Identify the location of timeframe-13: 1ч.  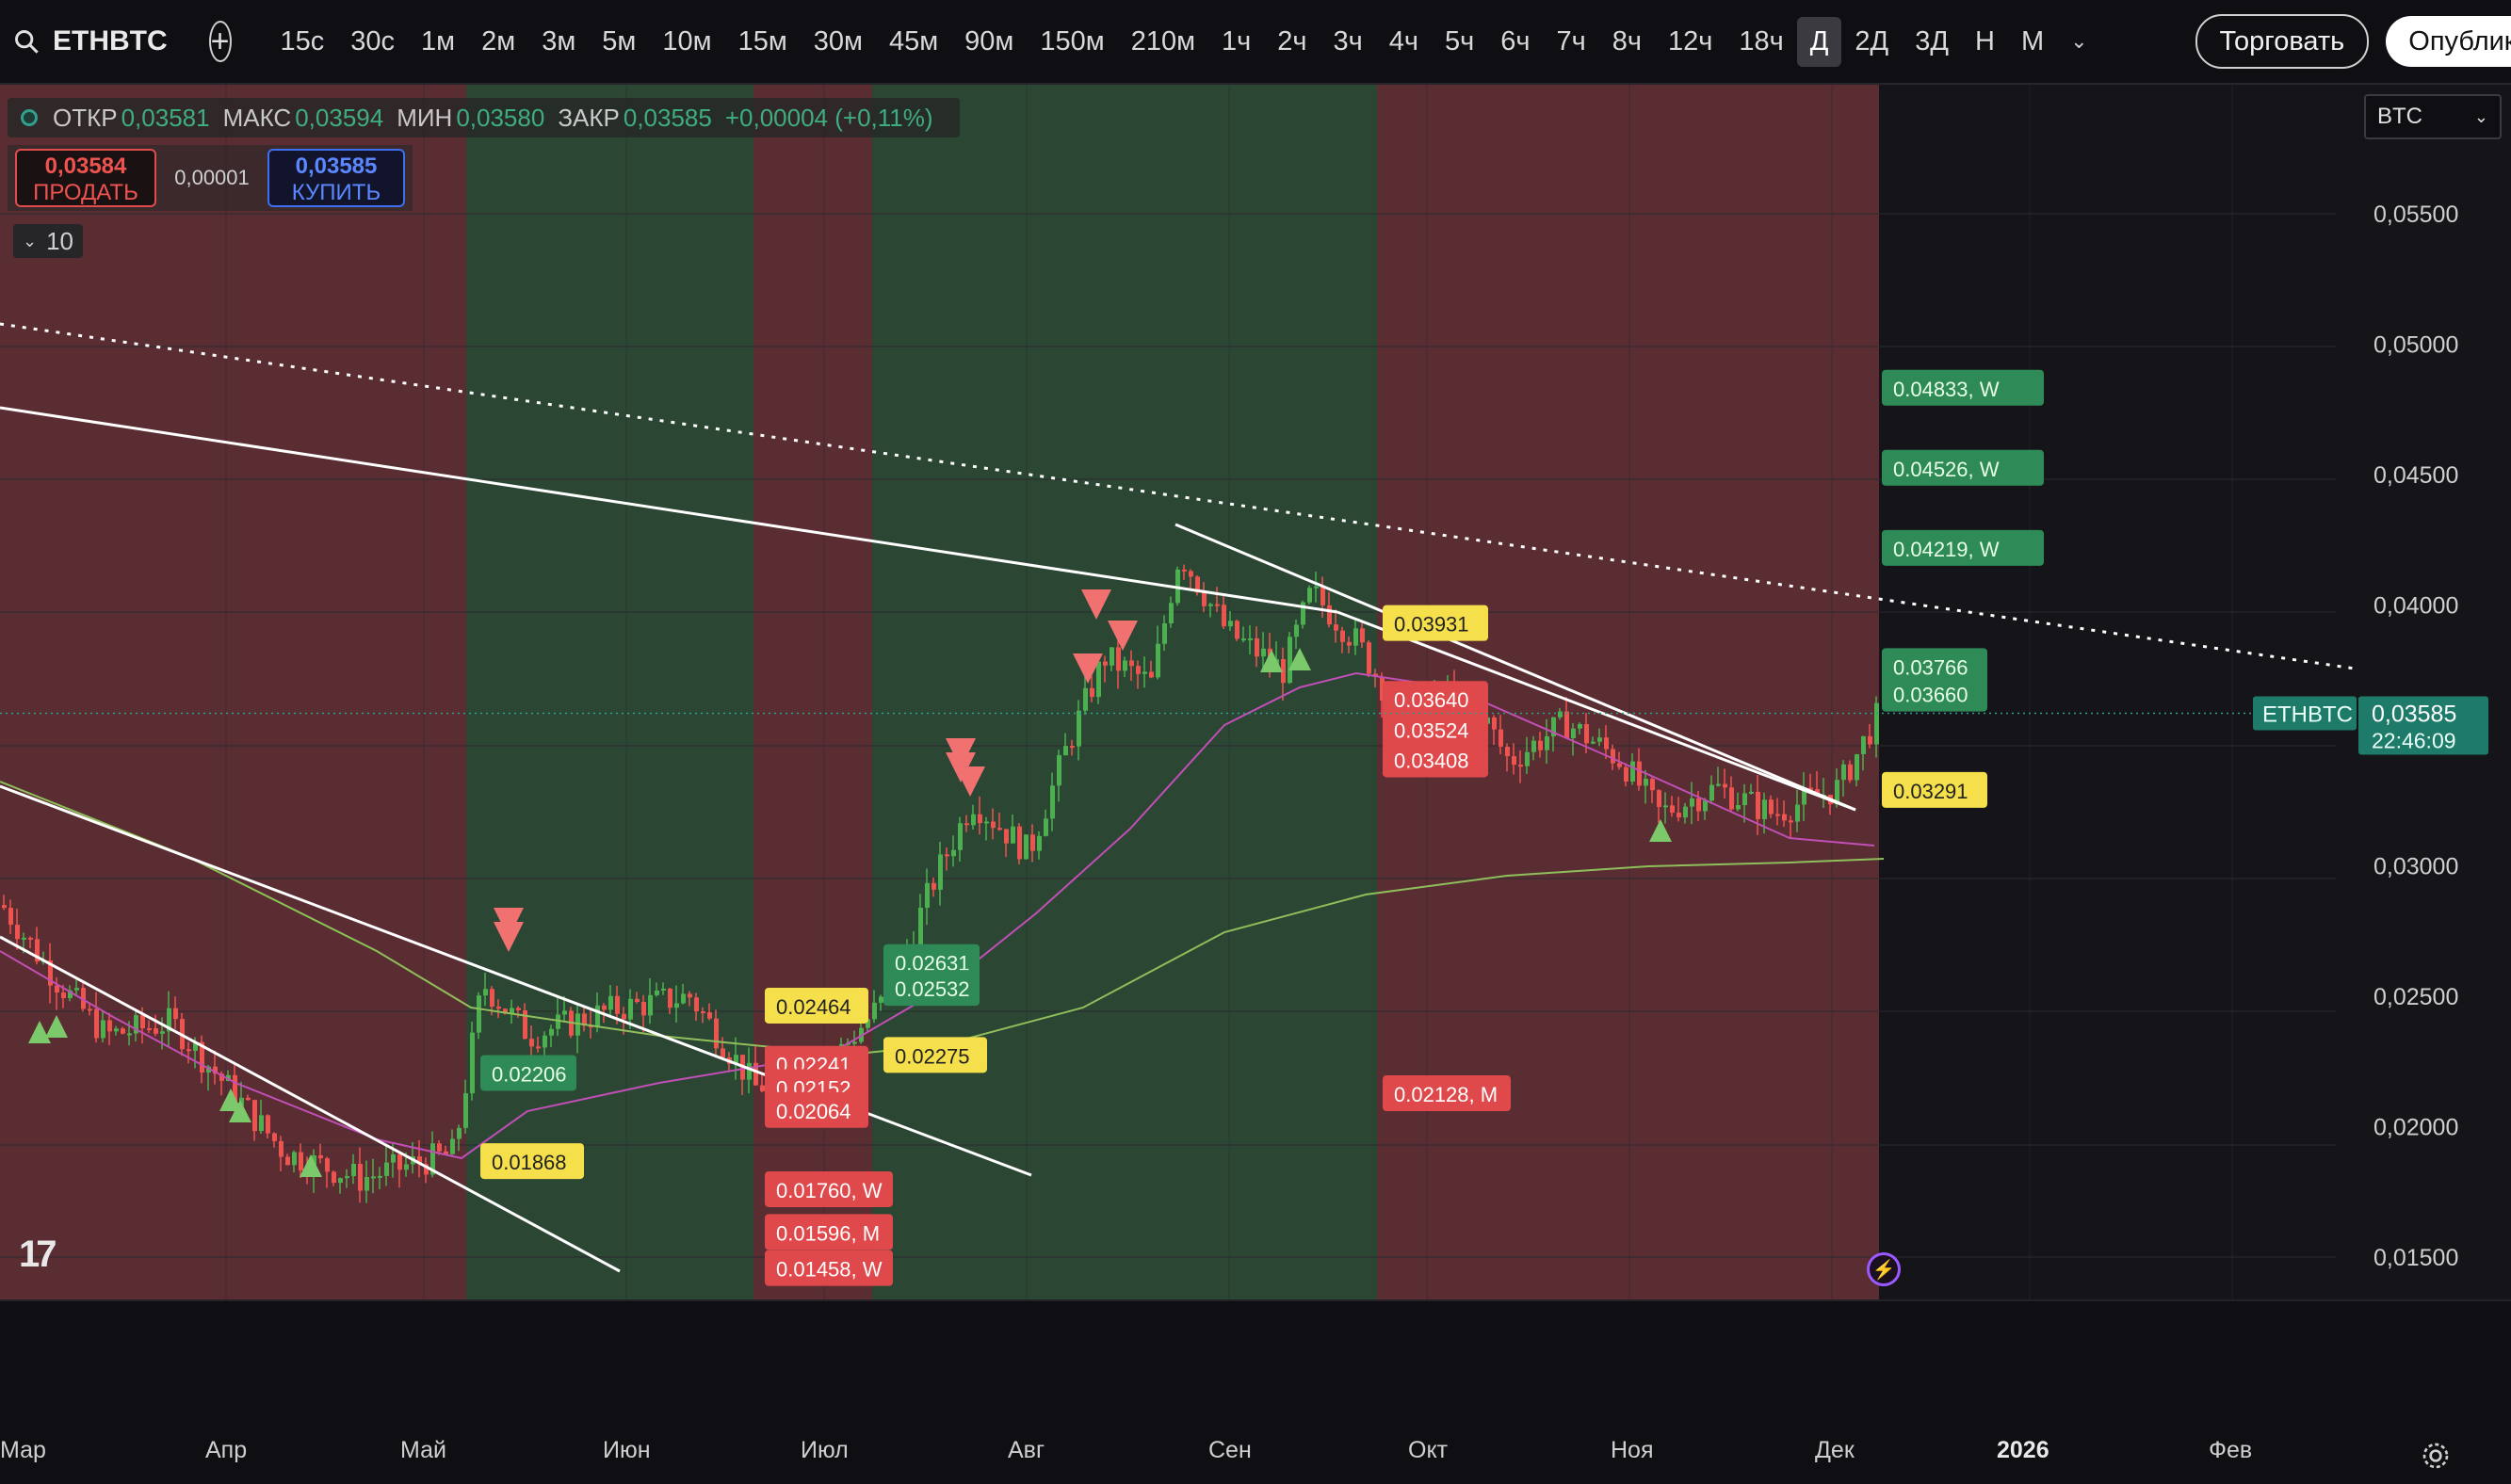
(1237, 40).